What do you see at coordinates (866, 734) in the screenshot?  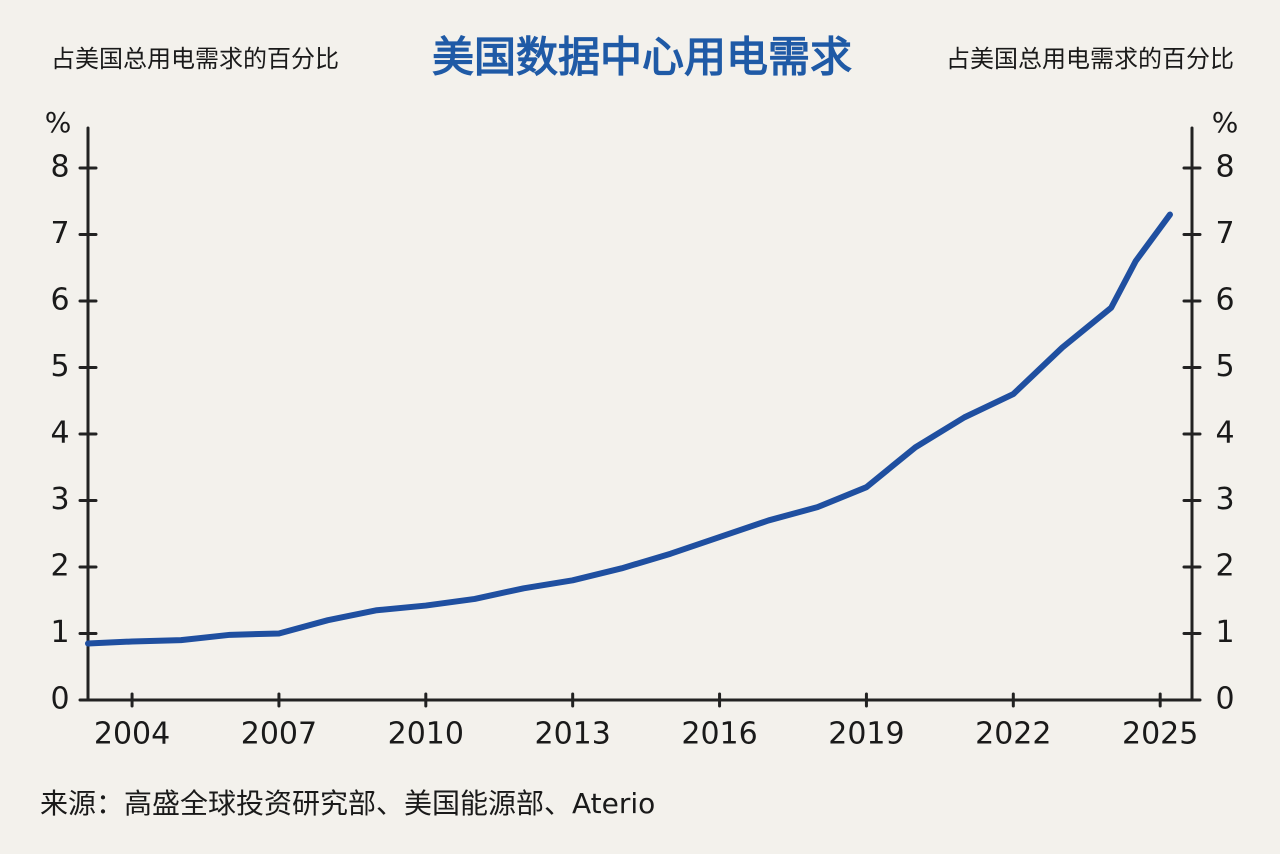 I see `x-tick-label: 2019` at bounding box center [866, 734].